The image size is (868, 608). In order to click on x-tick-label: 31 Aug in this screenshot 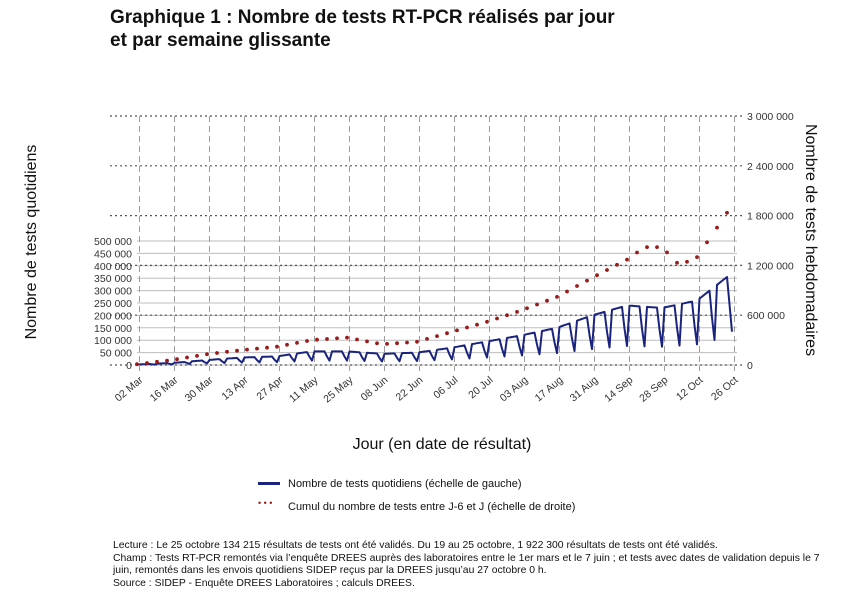, I will do `click(584, 389)`.